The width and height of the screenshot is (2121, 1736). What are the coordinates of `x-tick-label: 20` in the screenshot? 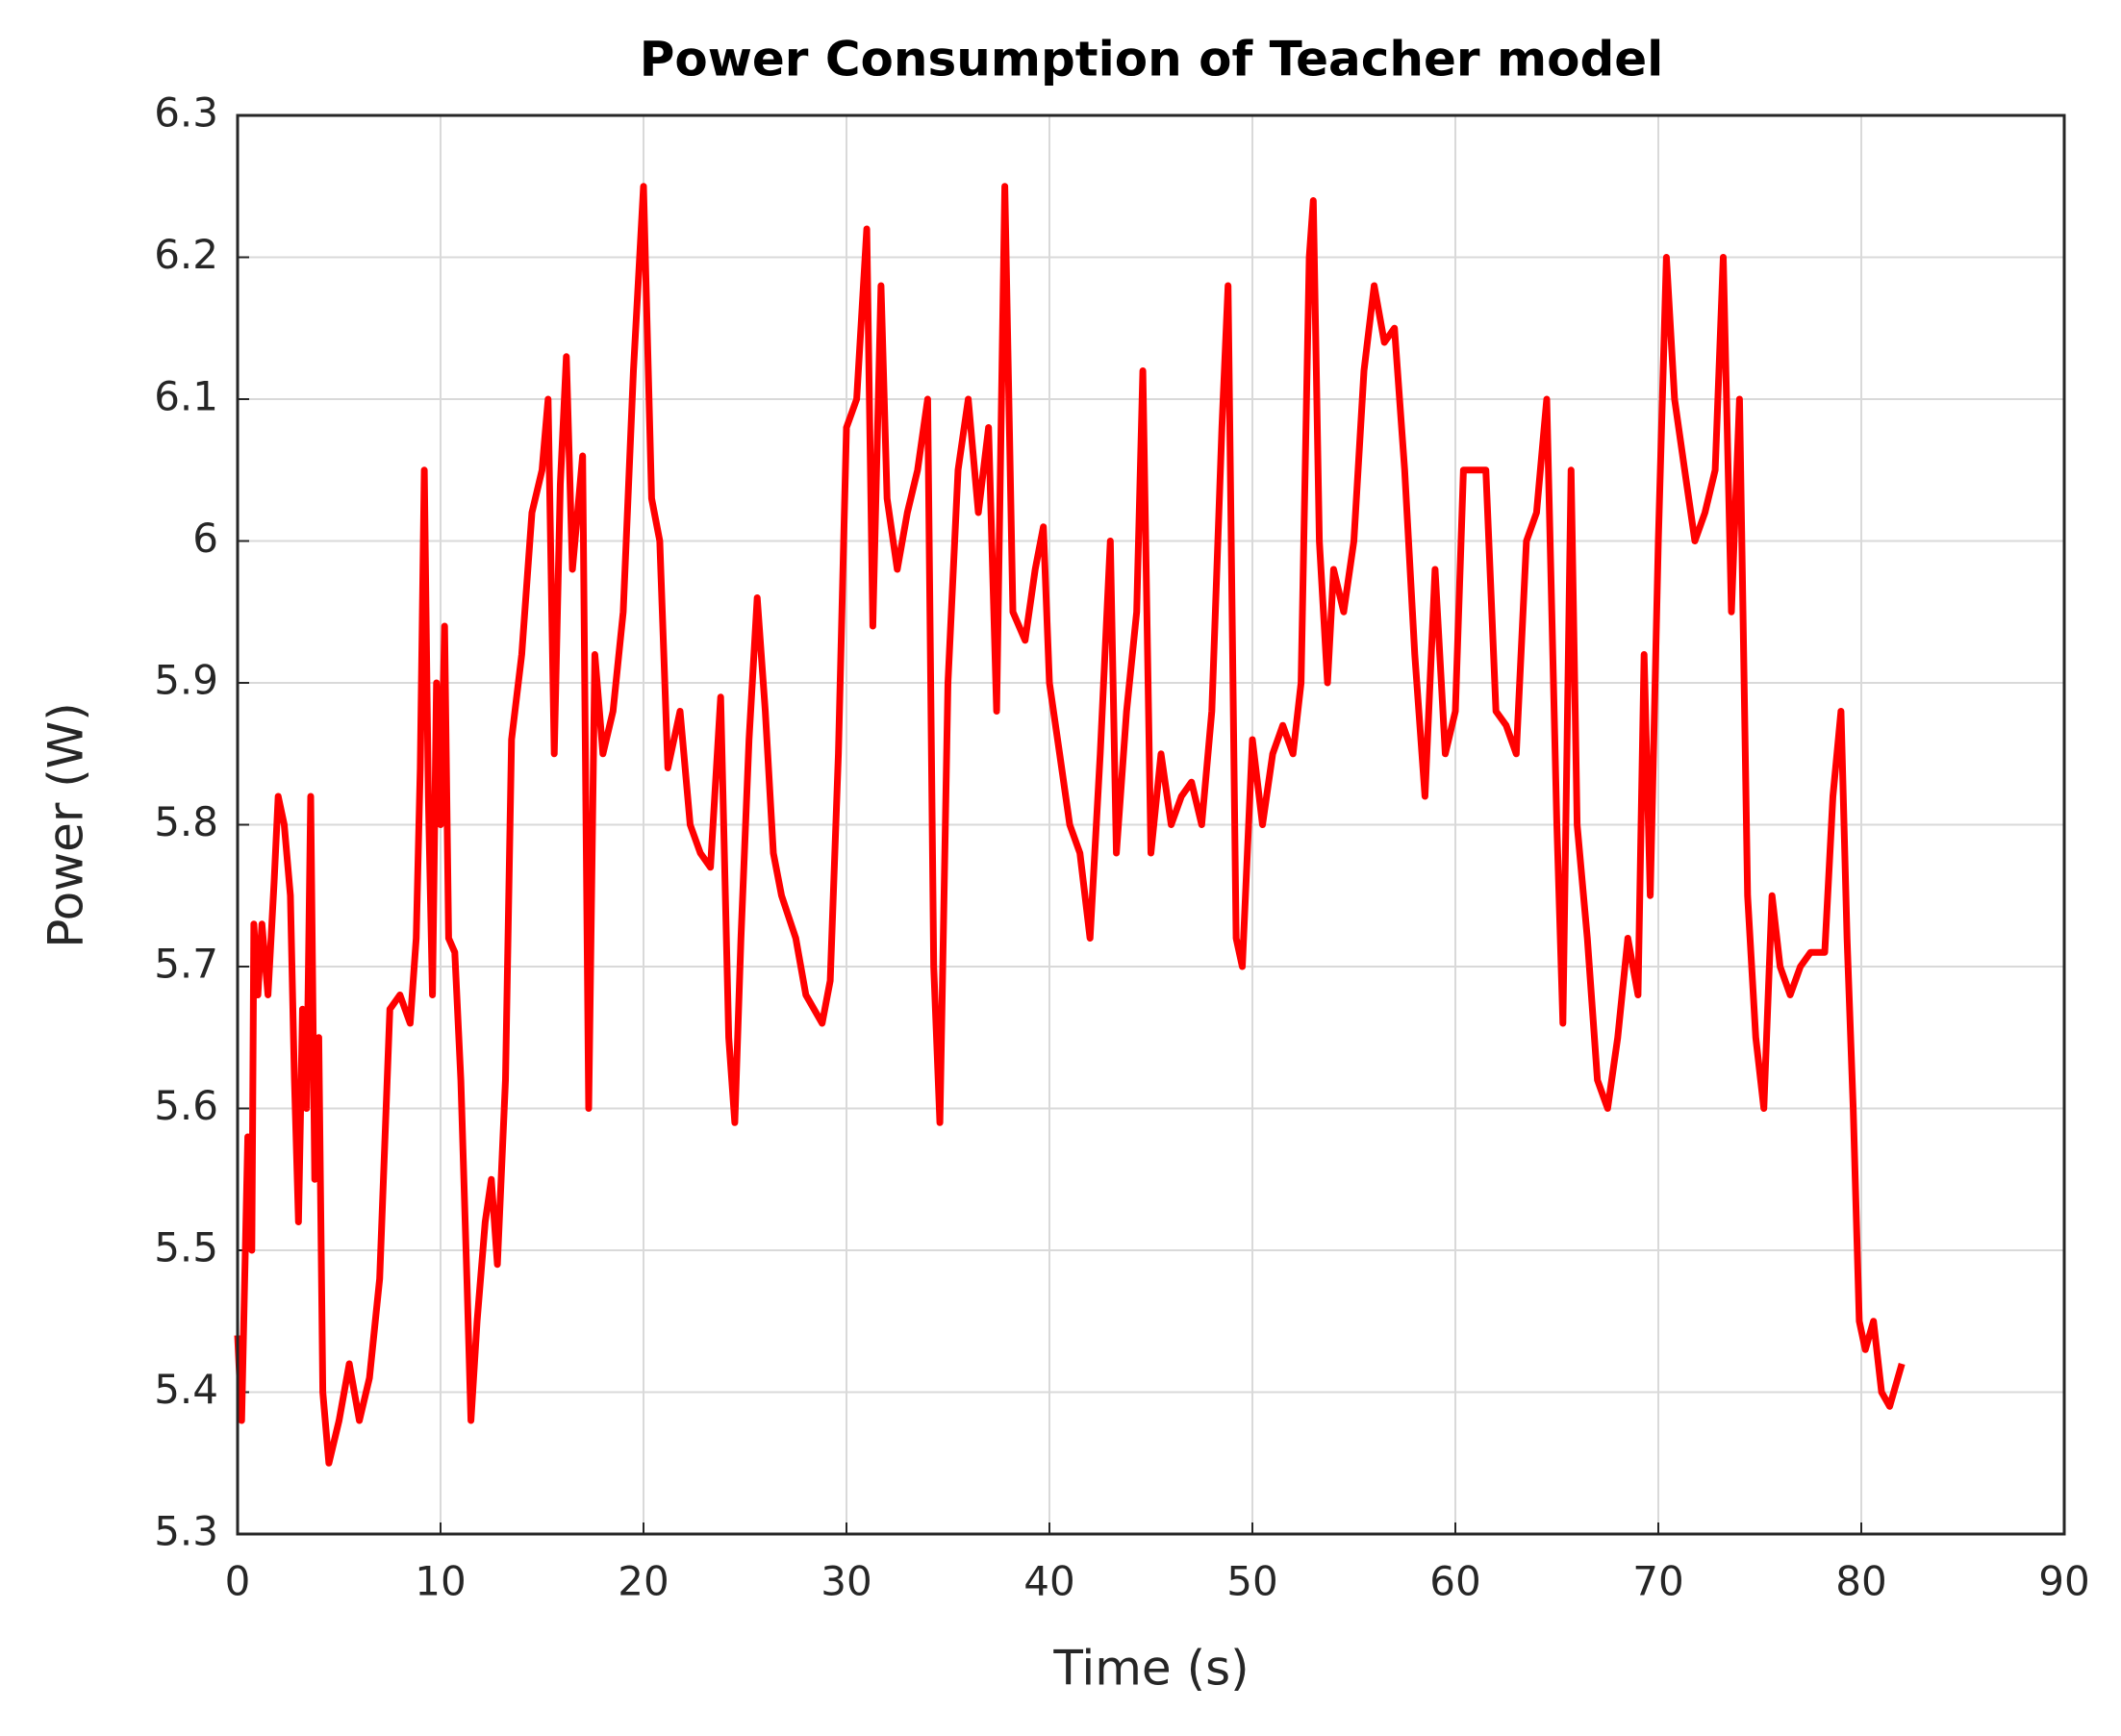 It's located at (643, 1581).